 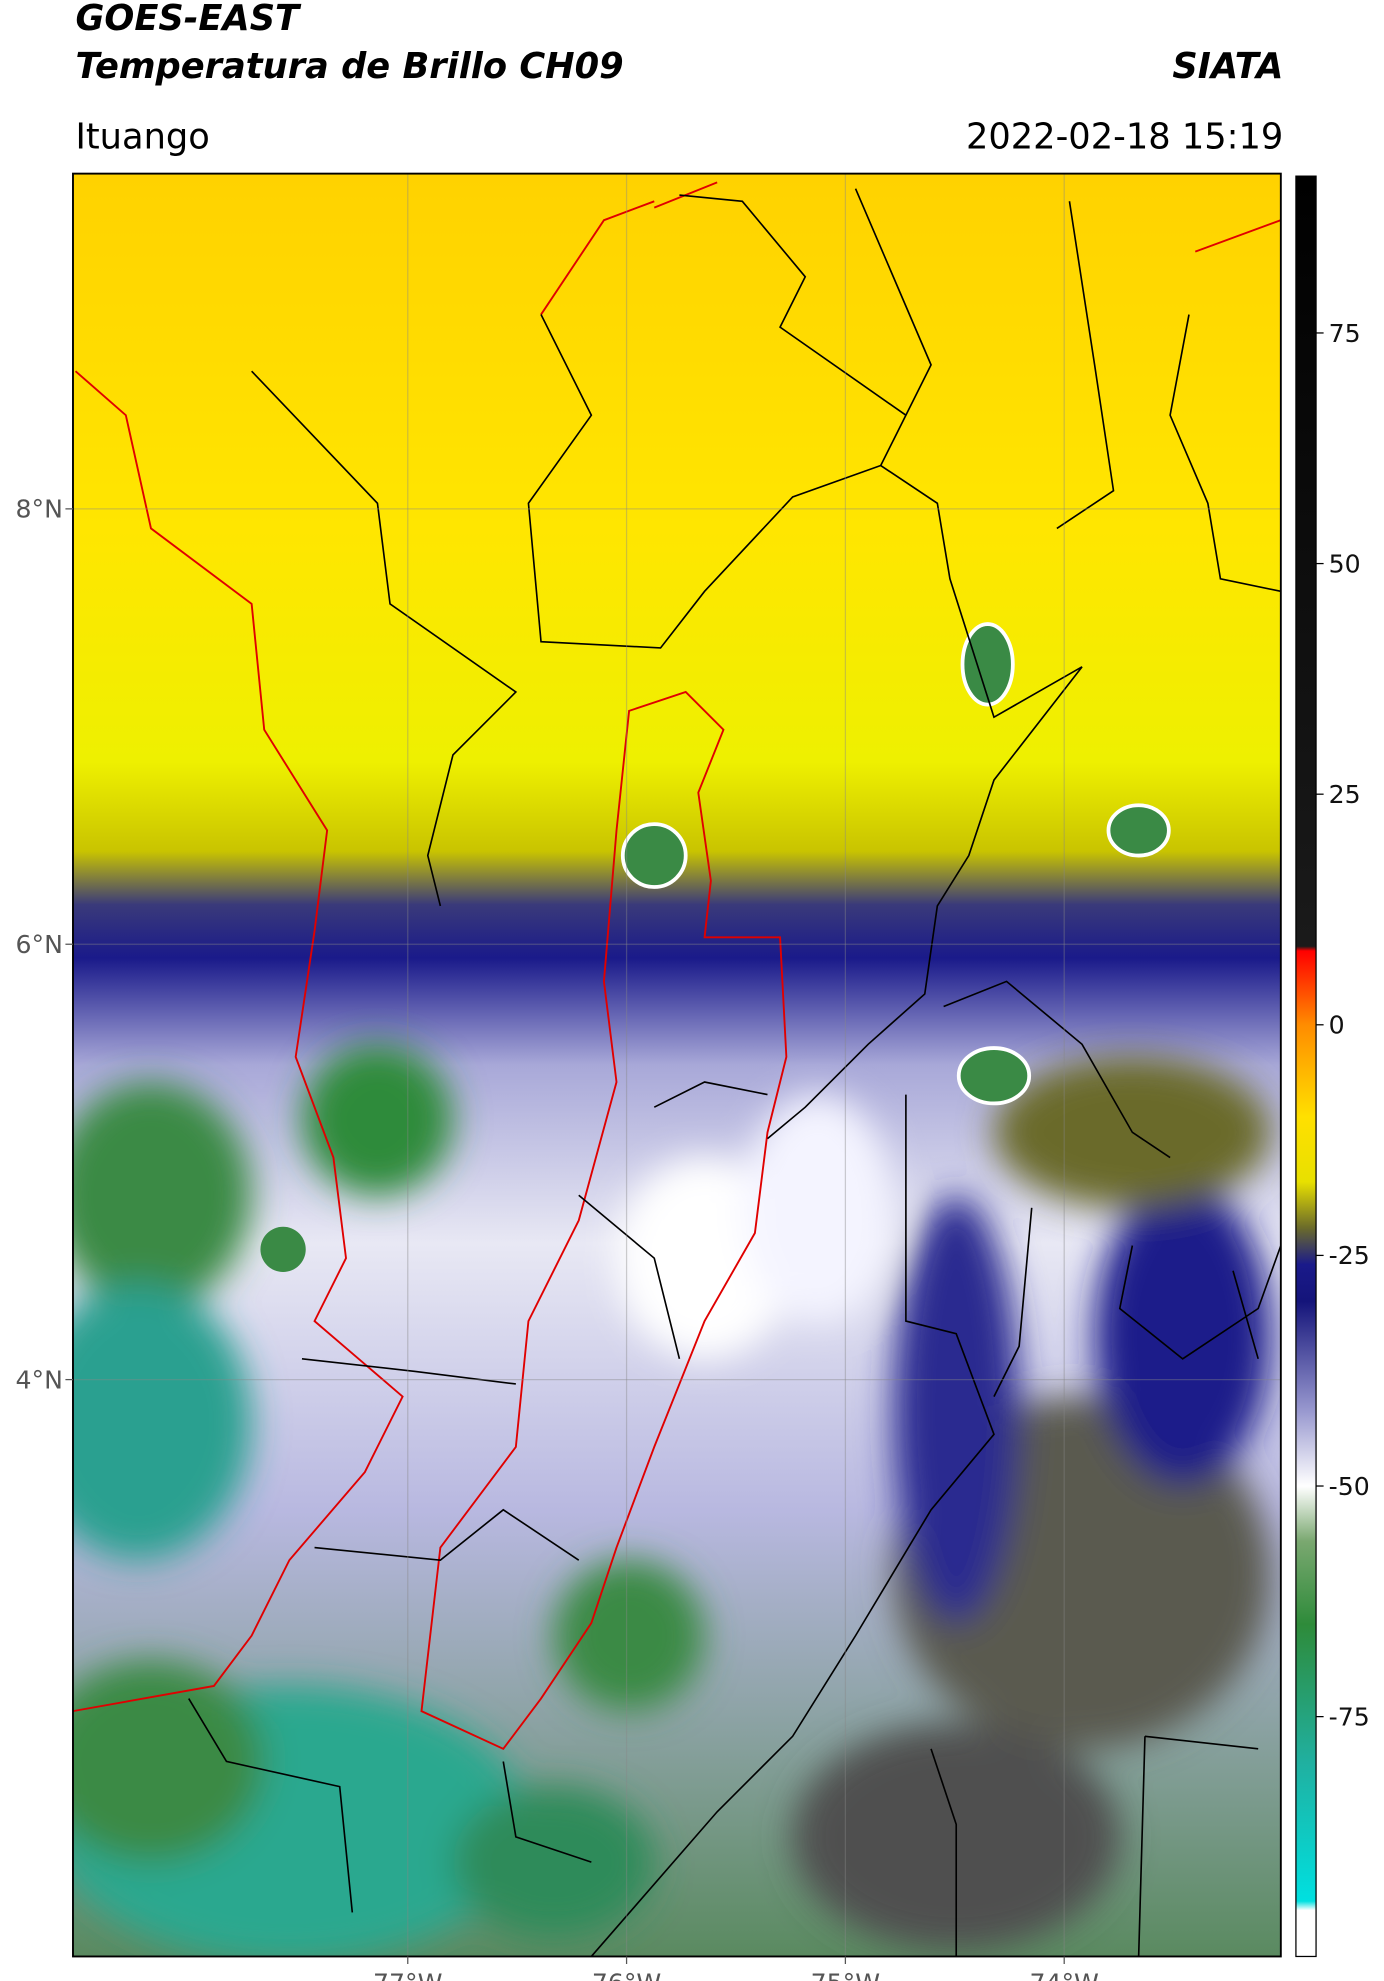 I want to click on colorbar-tick-label: 50, so click(x=1345, y=563).